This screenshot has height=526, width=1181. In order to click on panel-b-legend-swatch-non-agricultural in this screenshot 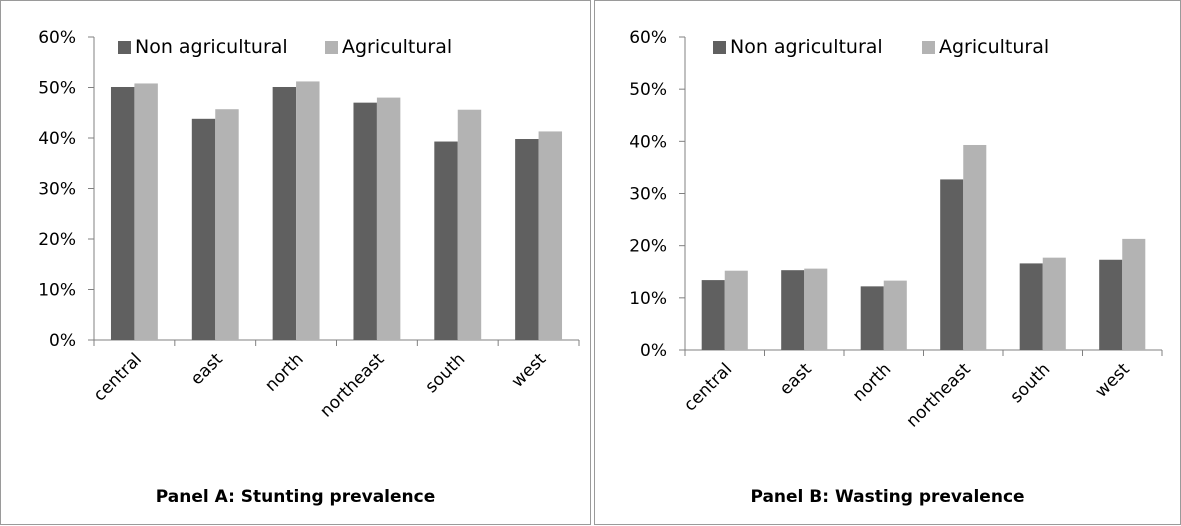, I will do `click(719, 47)`.